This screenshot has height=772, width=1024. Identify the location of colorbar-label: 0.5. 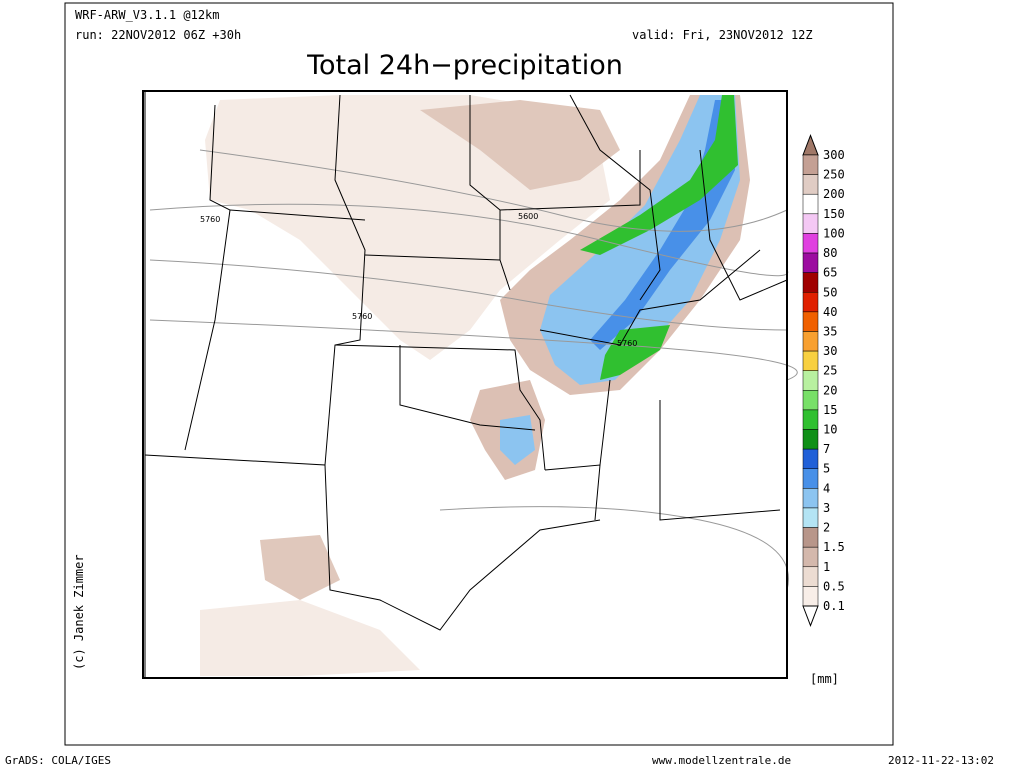
(834, 586).